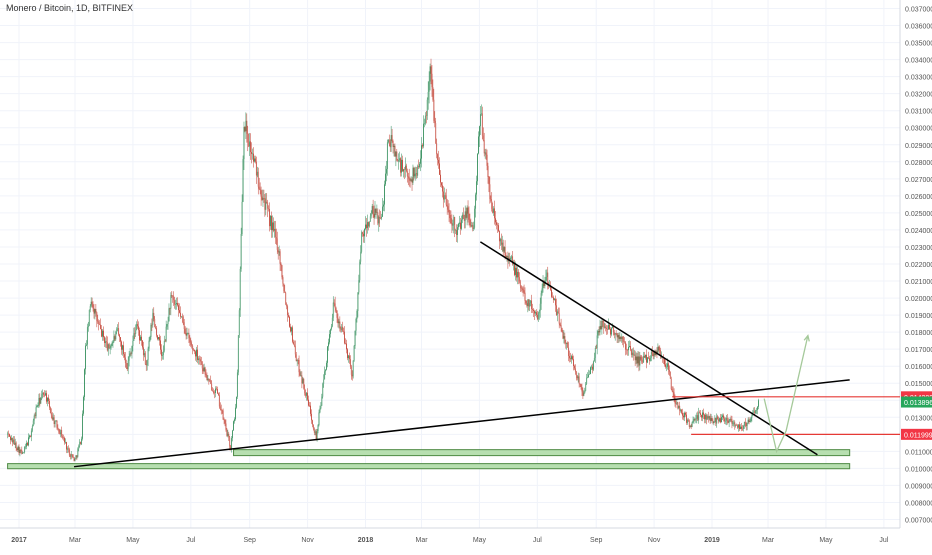 The width and height of the screenshot is (932, 555). Describe the element at coordinates (421, 540) in the screenshot. I see `x-tick-label: Mar` at that location.